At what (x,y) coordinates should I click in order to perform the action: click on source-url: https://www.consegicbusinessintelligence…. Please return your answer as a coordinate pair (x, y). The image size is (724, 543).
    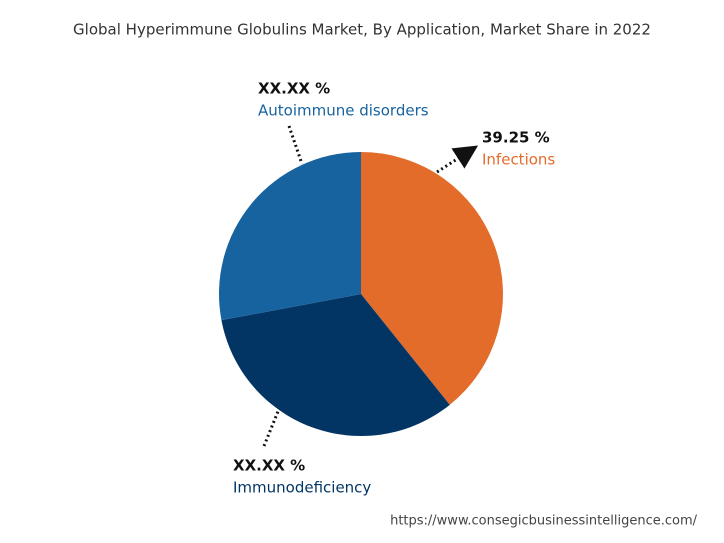
    Looking at the image, I should click on (544, 521).